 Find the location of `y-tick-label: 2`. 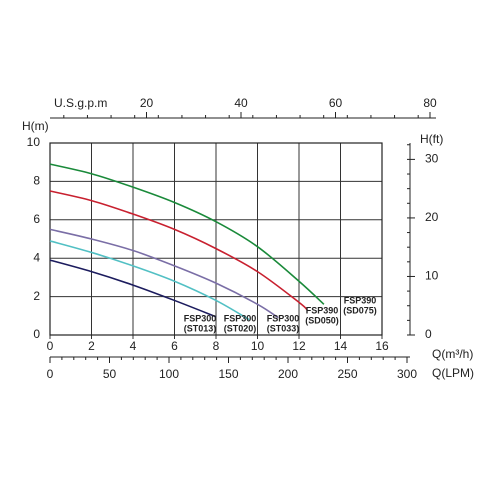

y-tick-label: 2 is located at coordinates (36, 296).